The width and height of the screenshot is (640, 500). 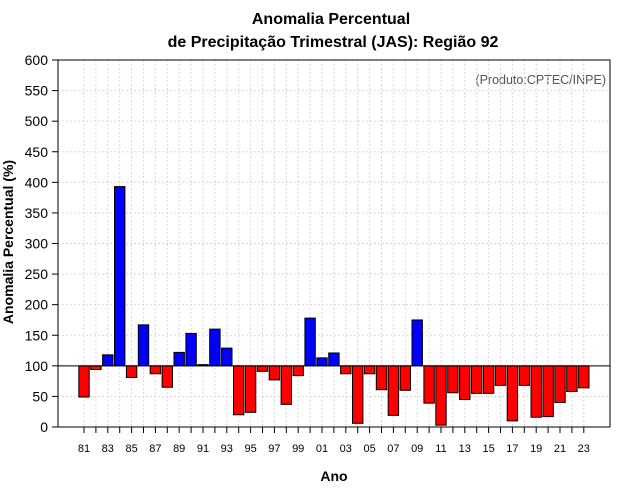 What do you see at coordinates (369, 449) in the screenshot?
I see `x-tick-label: 05` at bounding box center [369, 449].